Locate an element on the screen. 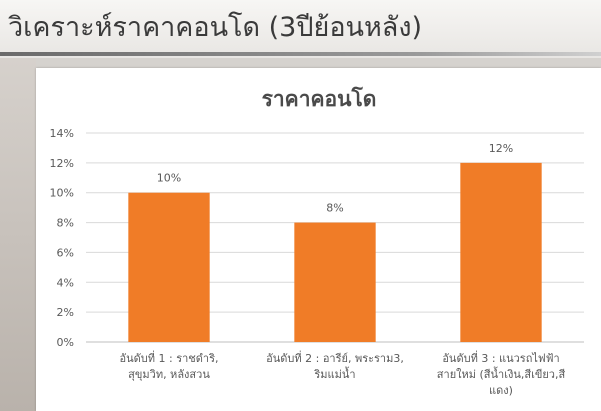  y-tick-label: 4% is located at coordinates (65, 282).